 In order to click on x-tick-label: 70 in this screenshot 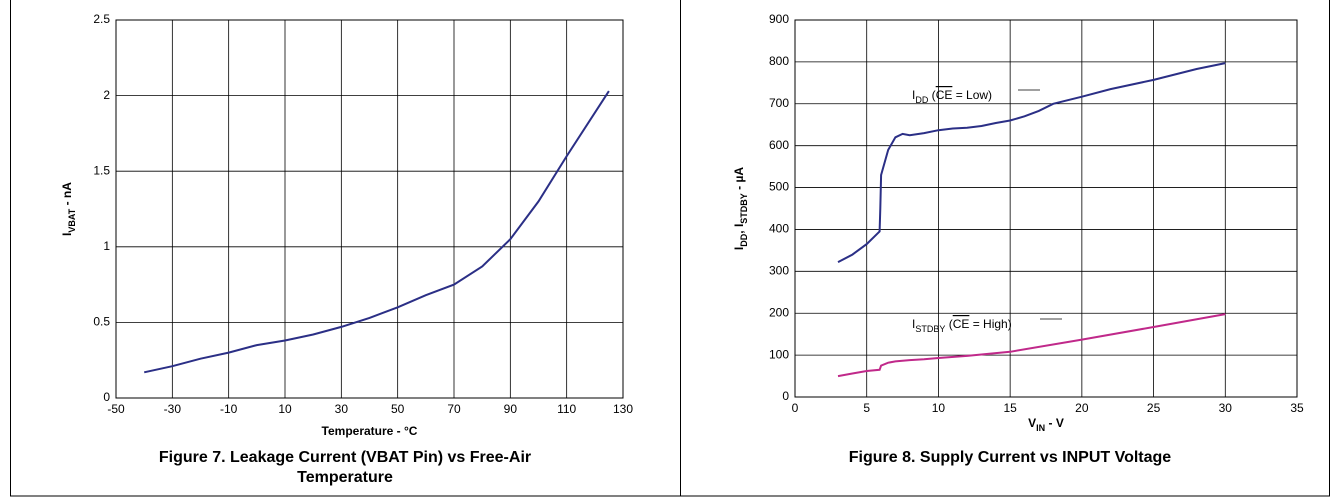, I will do `click(454, 409)`.